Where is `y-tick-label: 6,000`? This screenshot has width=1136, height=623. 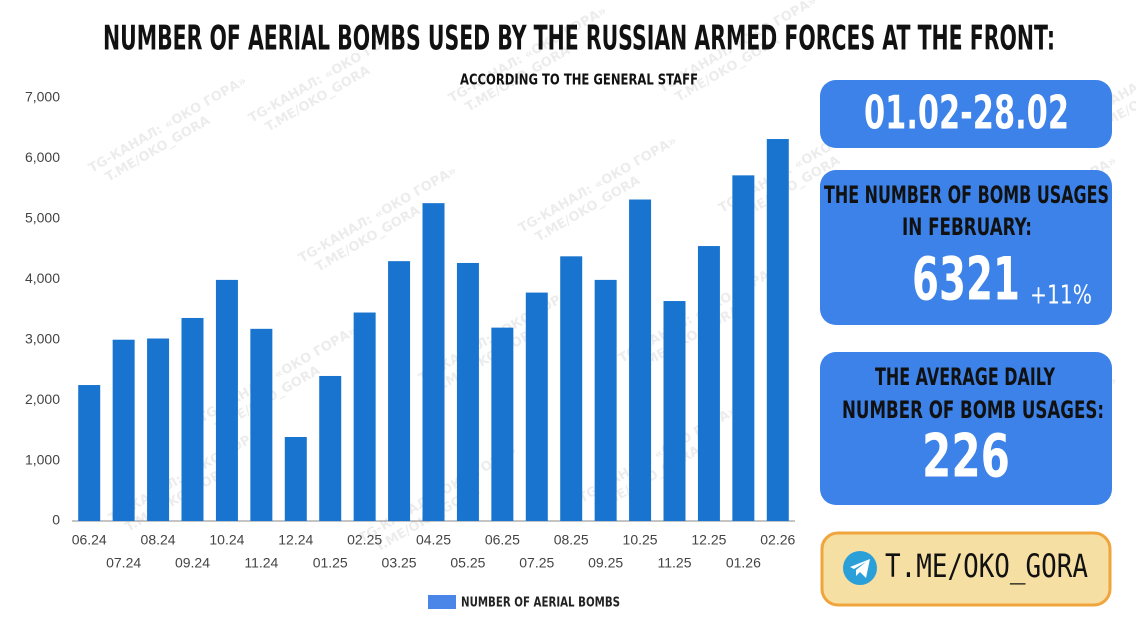 y-tick-label: 6,000 is located at coordinates (42, 157).